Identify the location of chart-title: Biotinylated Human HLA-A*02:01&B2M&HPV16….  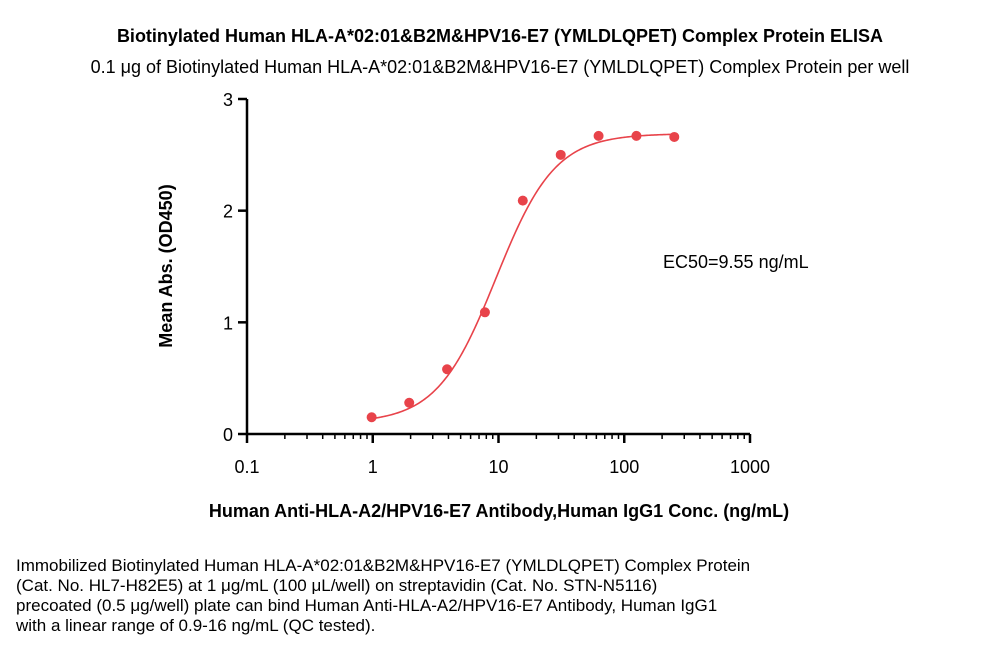
(500, 36).